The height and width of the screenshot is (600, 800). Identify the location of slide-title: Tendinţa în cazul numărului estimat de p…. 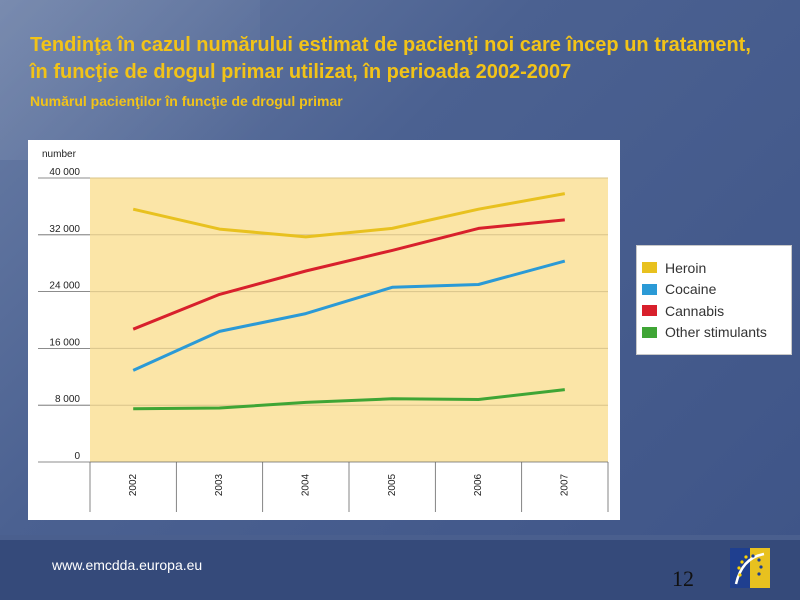
(390, 58).